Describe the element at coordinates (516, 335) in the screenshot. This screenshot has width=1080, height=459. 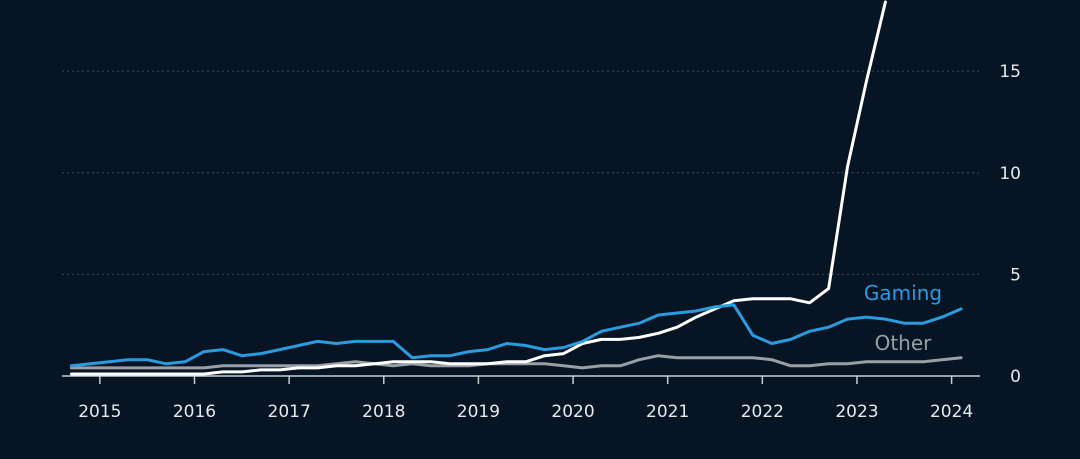
I see `series-line-gaming` at that location.